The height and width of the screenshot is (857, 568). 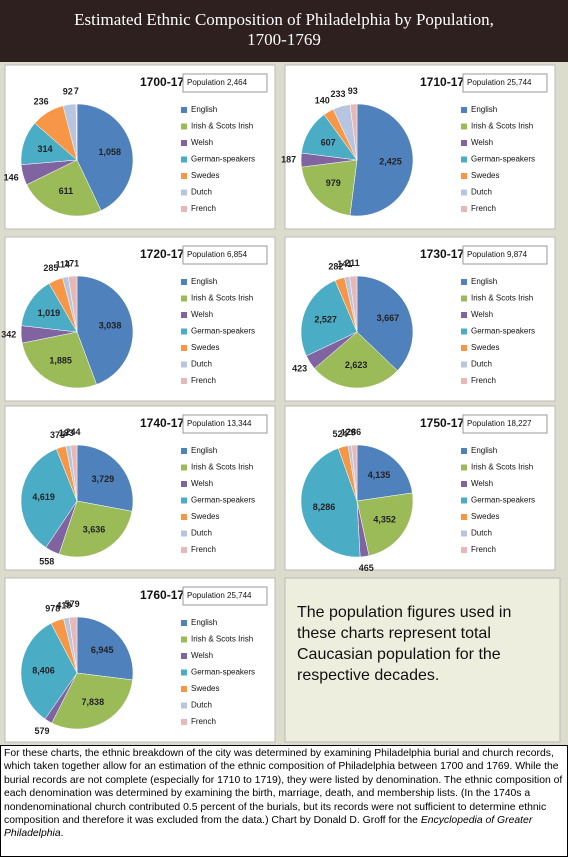 What do you see at coordinates (340, 434) in the screenshot?
I see `value-label: 524` at bounding box center [340, 434].